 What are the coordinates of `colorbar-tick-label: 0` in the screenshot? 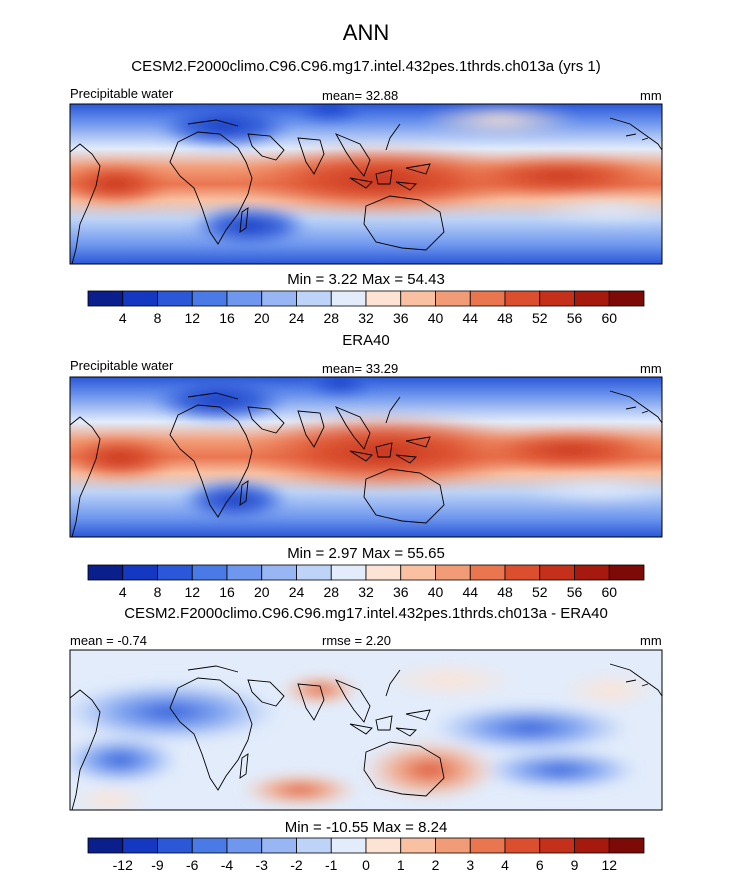 It's located at (366, 865).